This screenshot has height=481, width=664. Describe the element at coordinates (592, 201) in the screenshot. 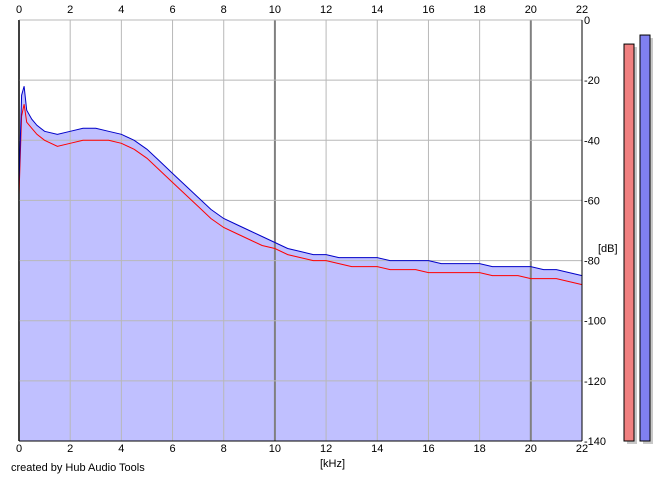

I see `y-tick-label: -60` at that location.